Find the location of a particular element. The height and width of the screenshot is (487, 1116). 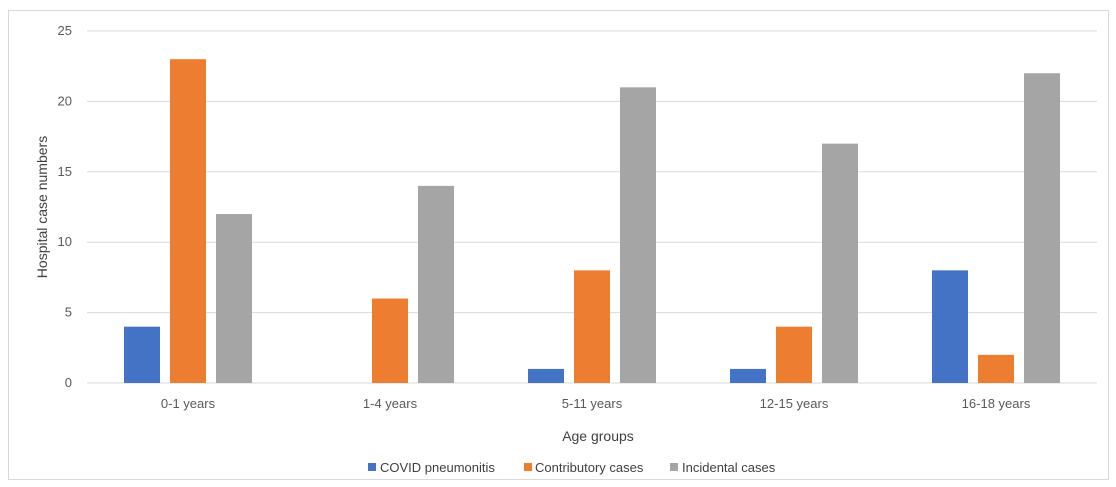

legend-item: Contributory cases is located at coordinates (584, 467).